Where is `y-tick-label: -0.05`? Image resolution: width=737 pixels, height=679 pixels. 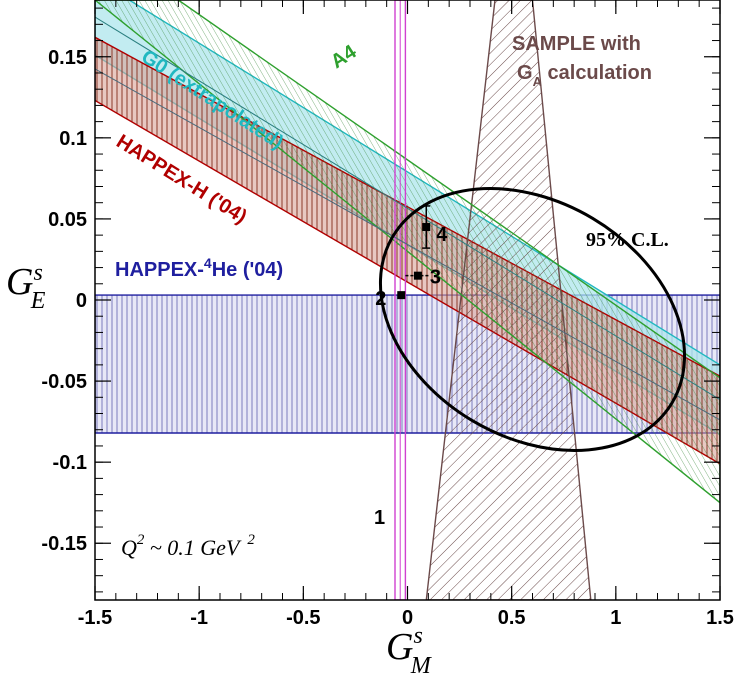
y-tick-label: -0.05 is located at coordinates (64, 382).